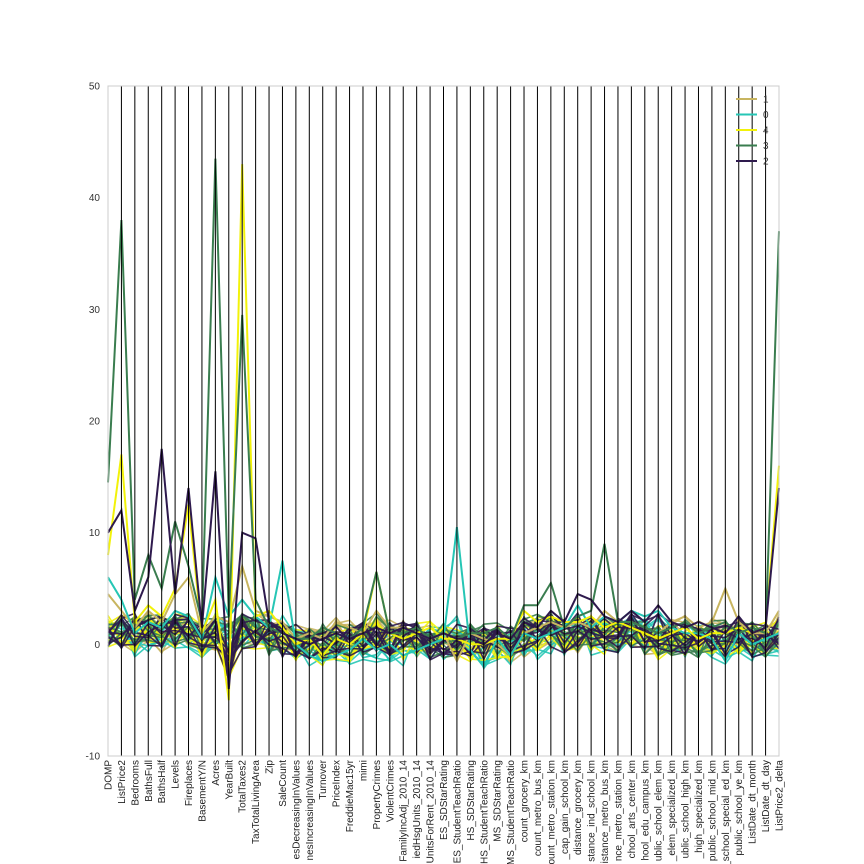 This screenshot has width=864, height=864. I want to click on x-axis-label: PriceIndex, so click(337, 783).